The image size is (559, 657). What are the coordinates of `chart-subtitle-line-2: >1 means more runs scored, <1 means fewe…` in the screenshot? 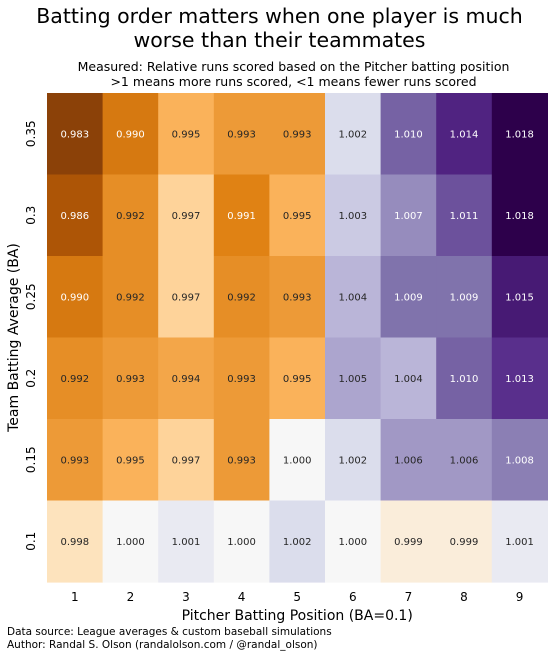 It's located at (293, 81).